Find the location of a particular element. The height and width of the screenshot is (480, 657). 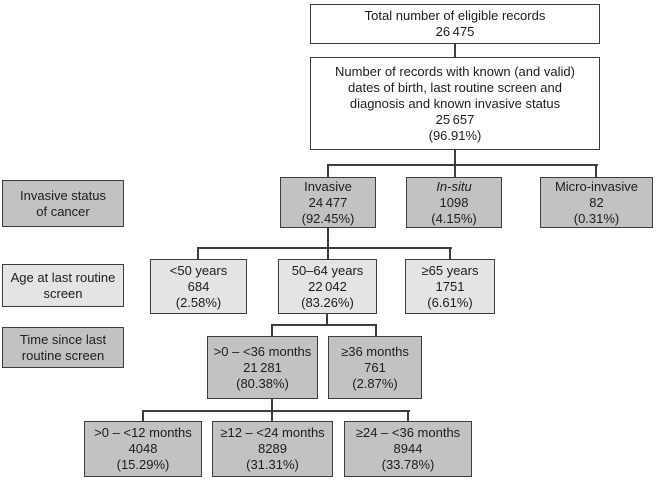

node-valid-percent: (96.91%) is located at coordinates (455, 135).